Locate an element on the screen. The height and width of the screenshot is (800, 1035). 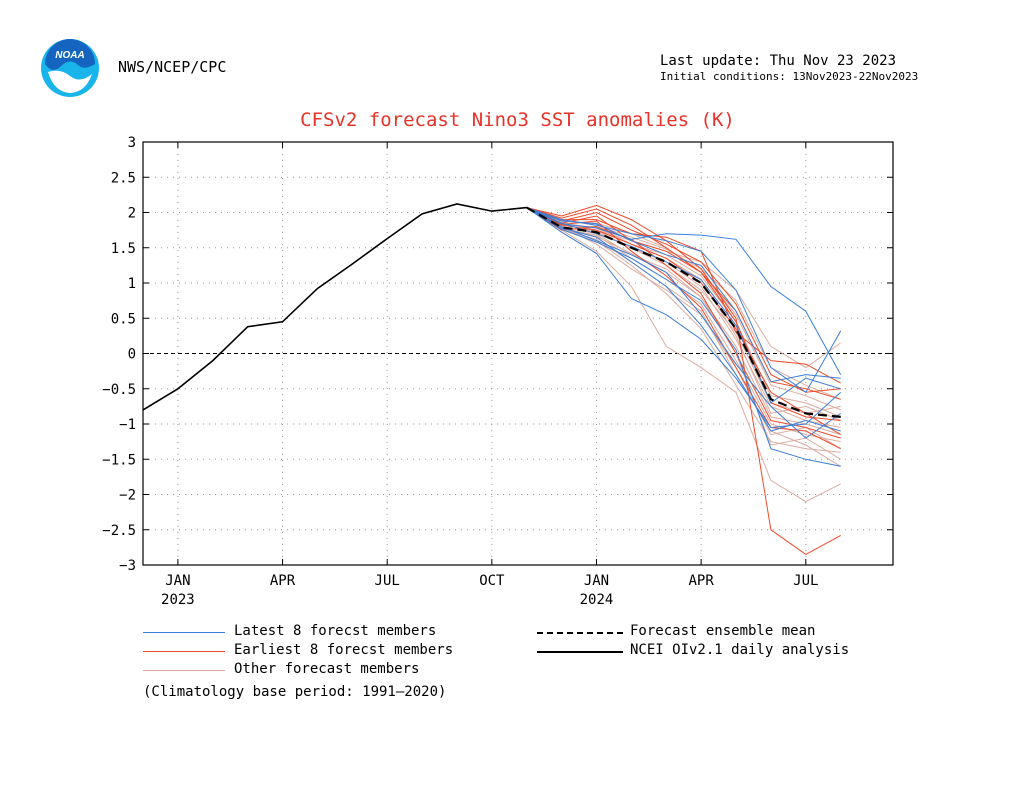
last-update-label: Last update: Thu Nov 23 2023 is located at coordinates (778, 61).